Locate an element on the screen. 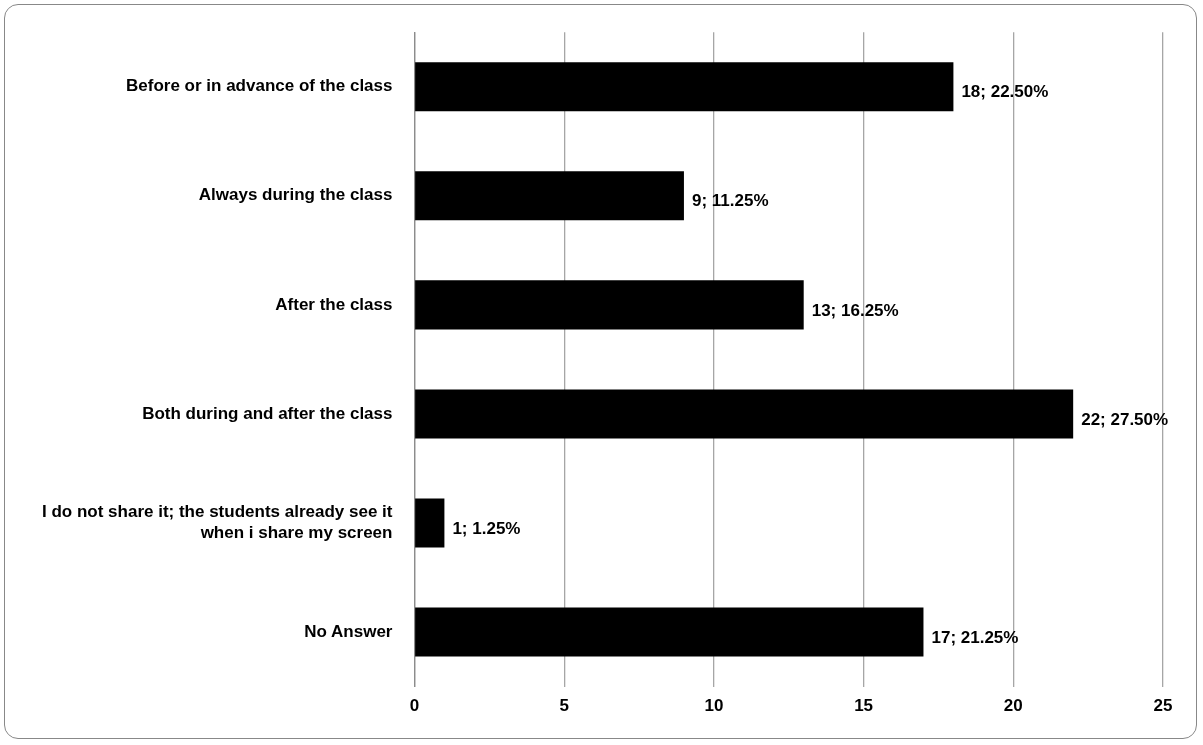 This screenshot has height=745, width=1203. x-tick-label: 0 is located at coordinates (414, 706).